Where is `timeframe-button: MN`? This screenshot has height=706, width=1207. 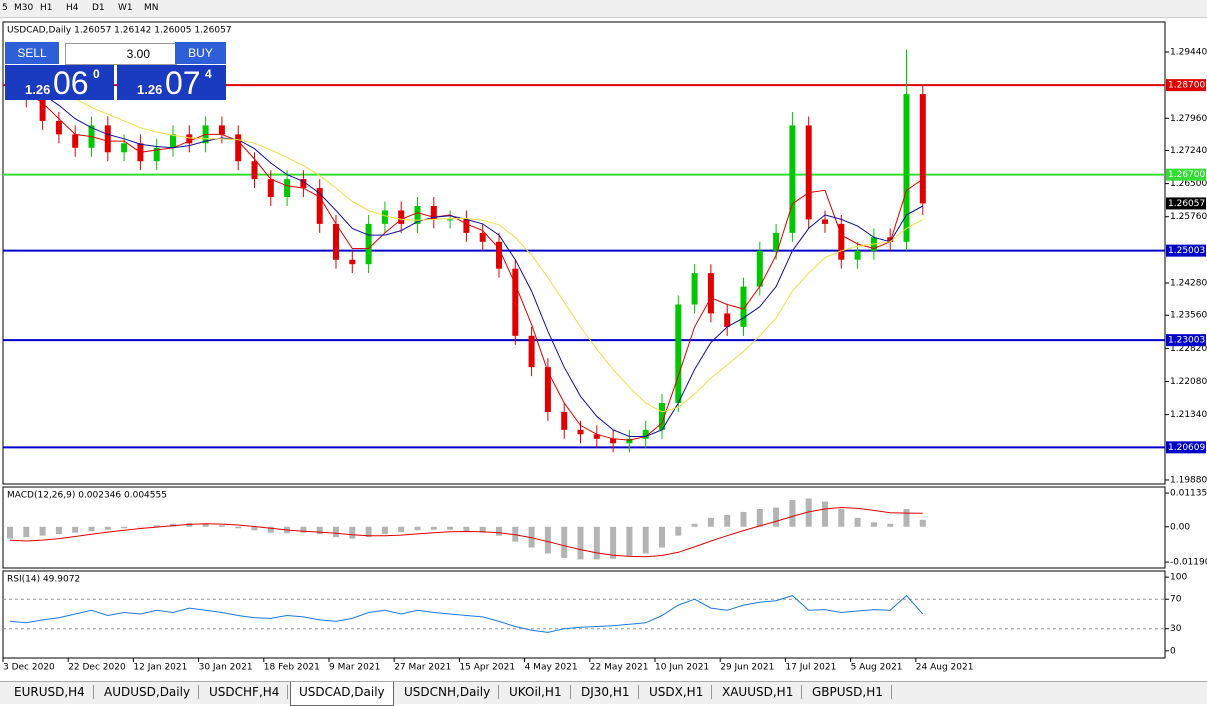
timeframe-button: MN is located at coordinates (151, 8).